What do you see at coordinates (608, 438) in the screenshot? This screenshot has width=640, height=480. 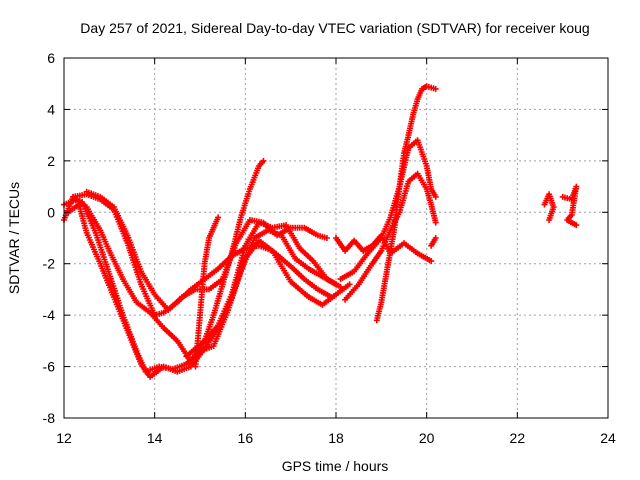 I see `x-tick-label: 24` at bounding box center [608, 438].